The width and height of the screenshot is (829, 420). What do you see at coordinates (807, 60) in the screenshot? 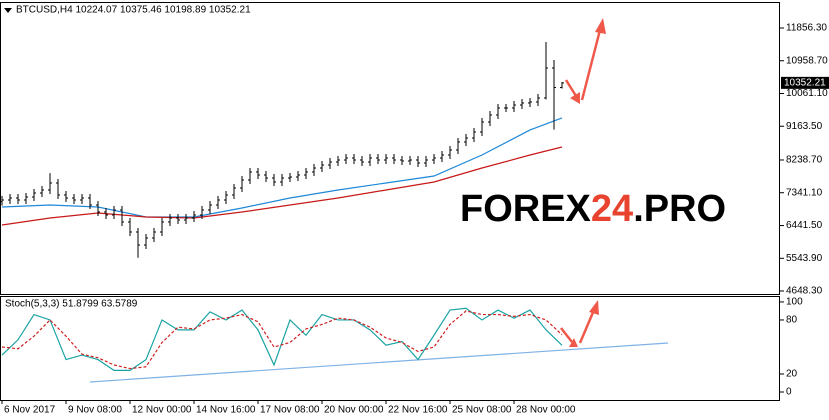
I see `y-tick-label: 10958.70` at bounding box center [807, 60].